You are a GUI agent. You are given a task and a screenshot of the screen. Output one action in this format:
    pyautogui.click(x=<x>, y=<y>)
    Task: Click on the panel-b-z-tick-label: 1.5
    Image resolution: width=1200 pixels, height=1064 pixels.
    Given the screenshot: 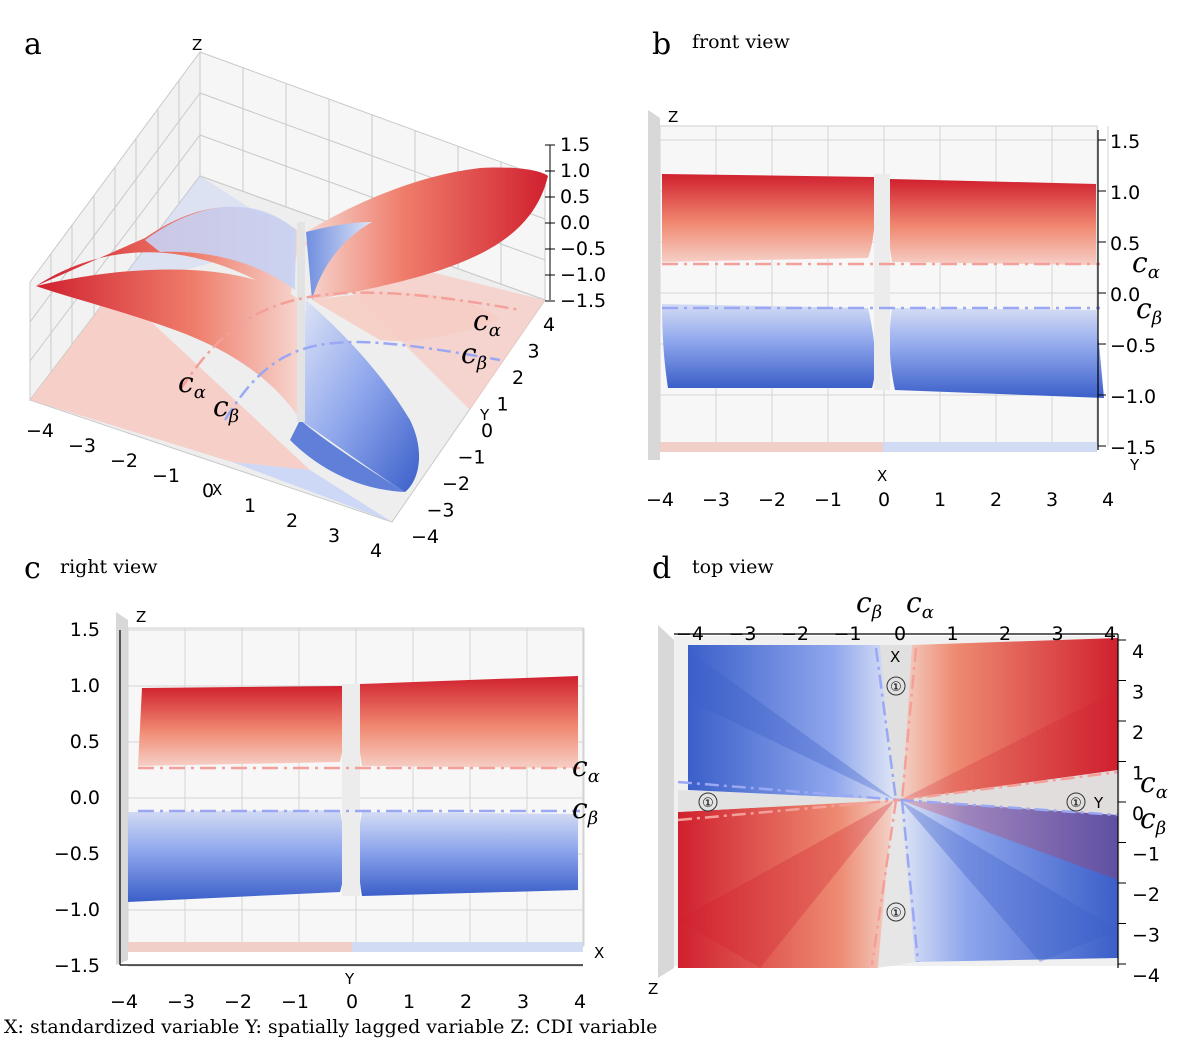 What is the action you would take?
    pyautogui.click(x=1125, y=142)
    